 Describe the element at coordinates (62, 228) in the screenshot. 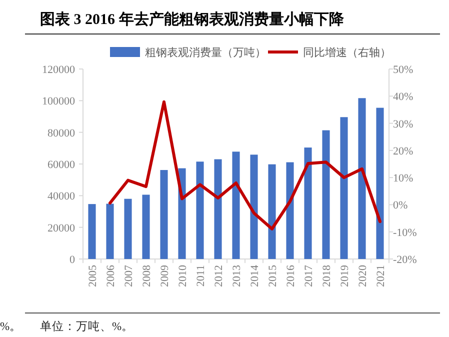

I see `y-tick-label: 20000` at that location.